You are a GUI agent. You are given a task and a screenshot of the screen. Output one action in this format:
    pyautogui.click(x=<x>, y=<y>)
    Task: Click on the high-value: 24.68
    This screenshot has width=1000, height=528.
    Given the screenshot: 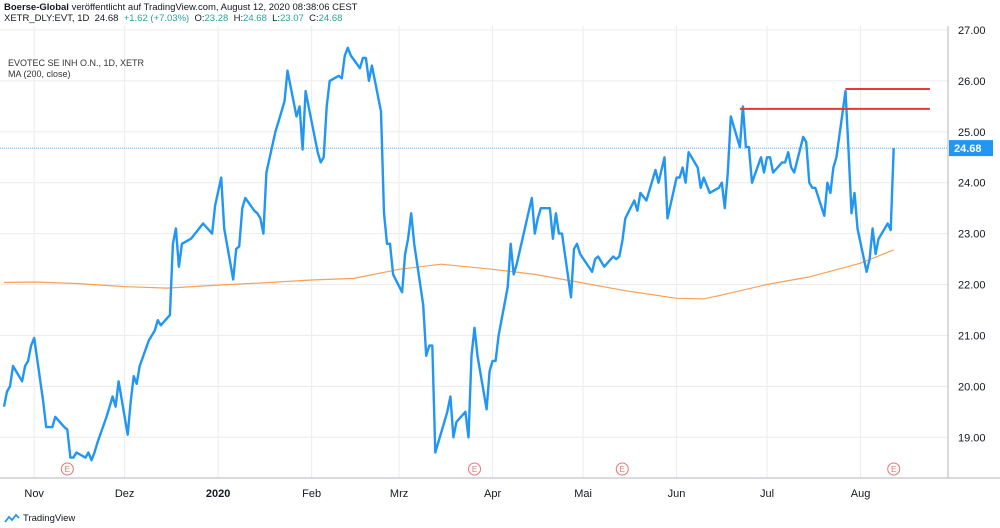 What is the action you would take?
    pyautogui.click(x=255, y=18)
    